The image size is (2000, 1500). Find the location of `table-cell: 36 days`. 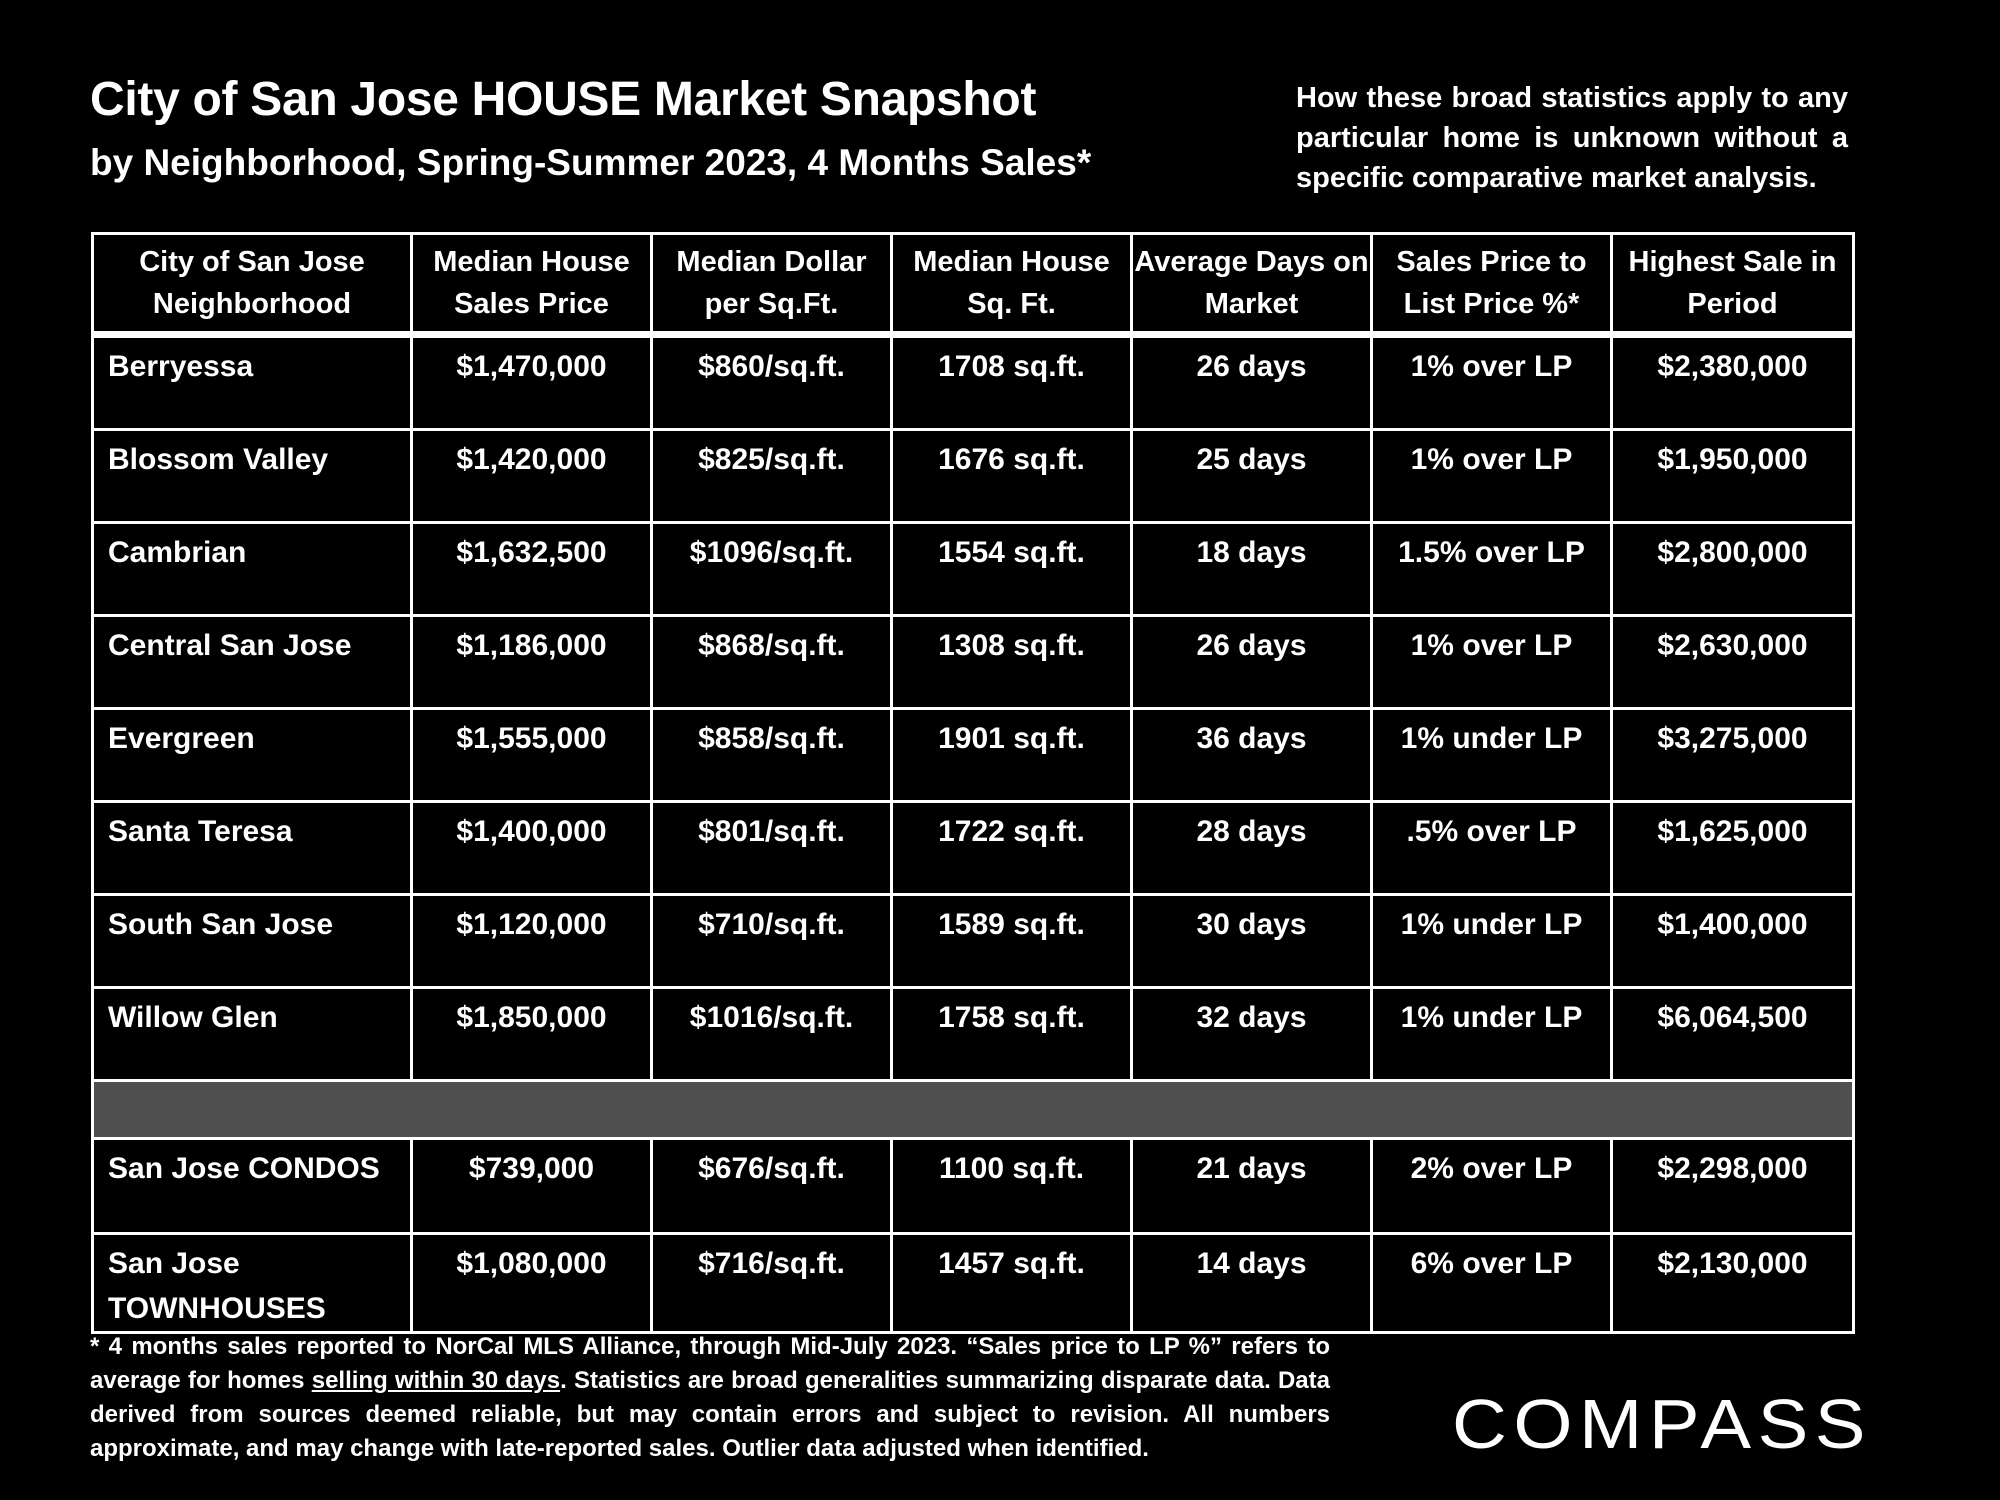

table-cell: 36 days is located at coordinates (1251, 755).